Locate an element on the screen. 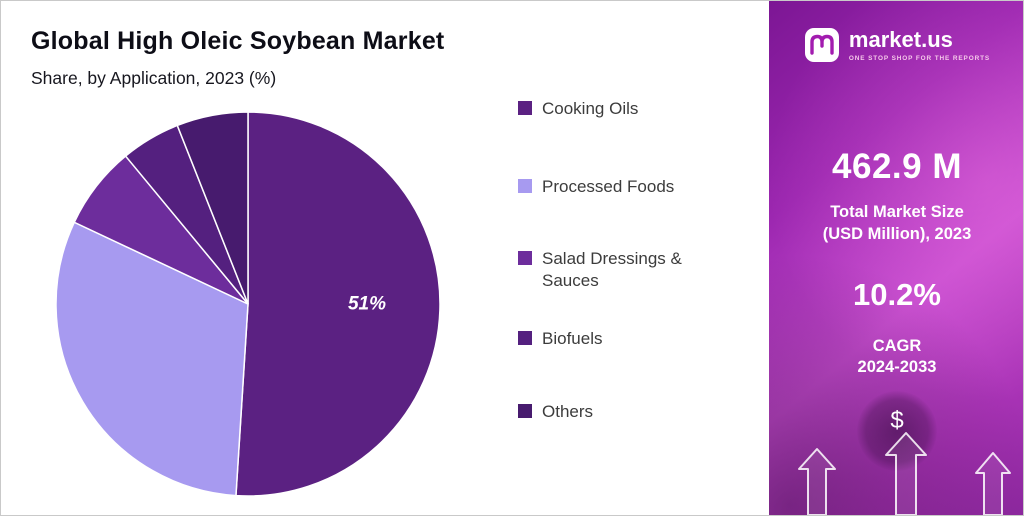 This screenshot has height=516, width=1024. legend-item-label: Salad Dressings & Sauces is located at coordinates (612, 270).